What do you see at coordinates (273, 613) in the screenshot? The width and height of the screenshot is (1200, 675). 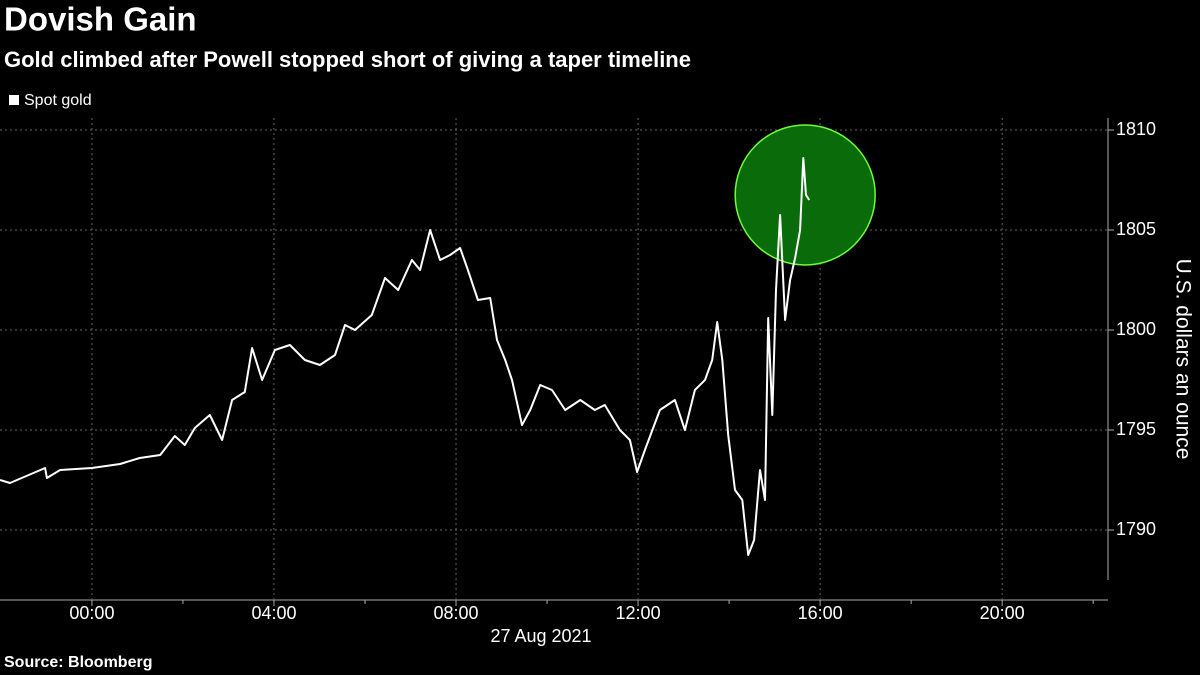 I see `x-tick-label: 04:00` at bounding box center [273, 613].